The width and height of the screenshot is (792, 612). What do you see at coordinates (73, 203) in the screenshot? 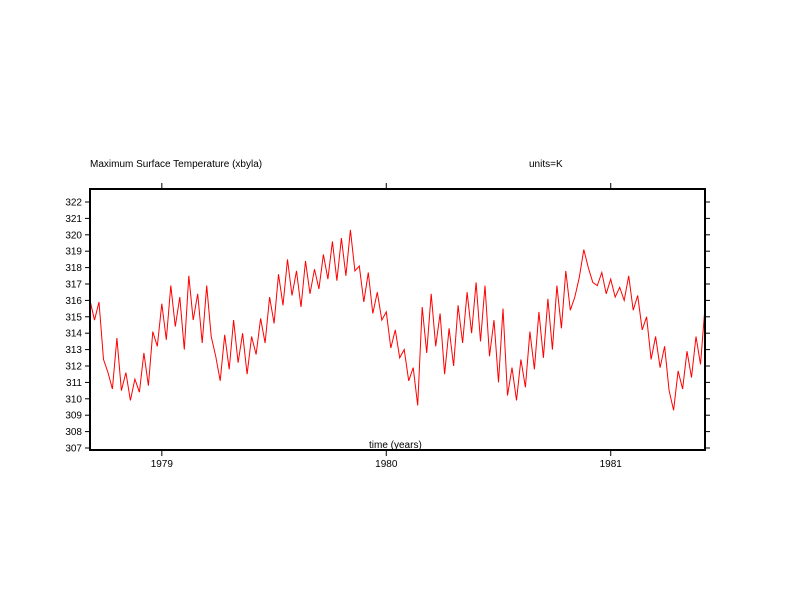
I see `y-tick-label: 322` at bounding box center [73, 203].